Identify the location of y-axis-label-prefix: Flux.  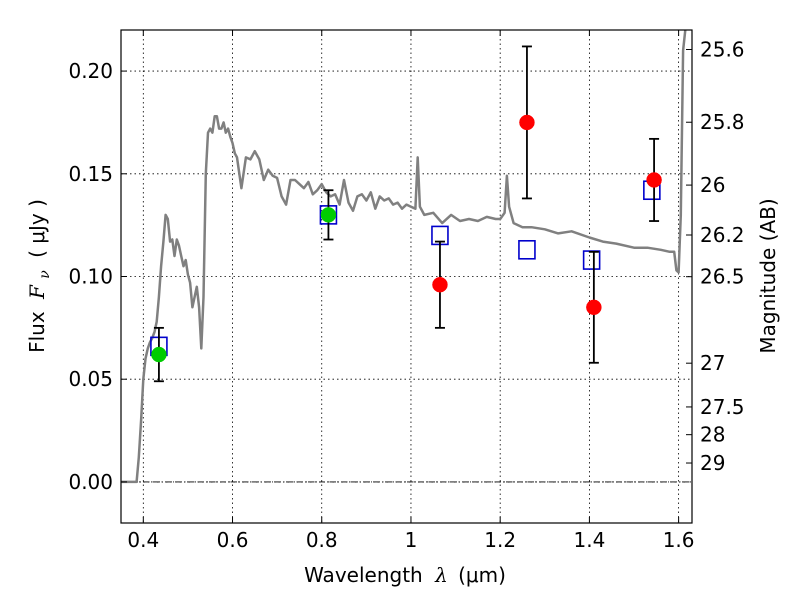
(37, 332).